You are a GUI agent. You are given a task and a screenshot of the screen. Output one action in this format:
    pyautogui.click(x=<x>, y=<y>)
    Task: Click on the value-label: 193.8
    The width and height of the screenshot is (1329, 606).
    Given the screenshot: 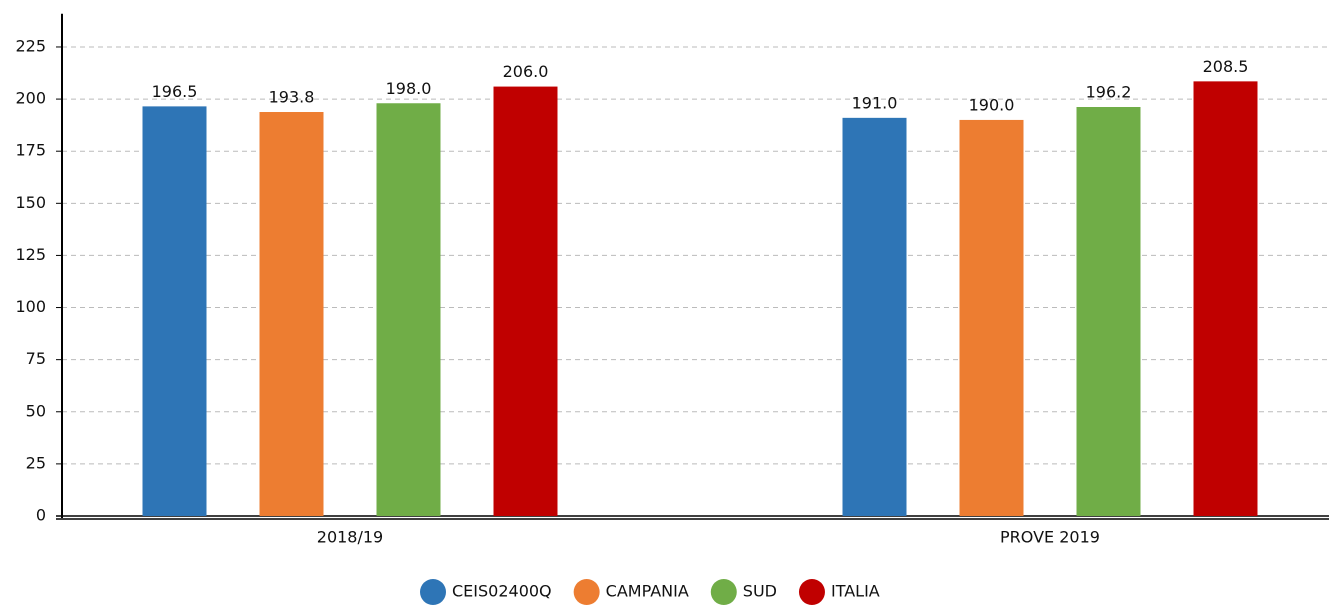 What is the action you would take?
    pyautogui.click(x=292, y=97)
    